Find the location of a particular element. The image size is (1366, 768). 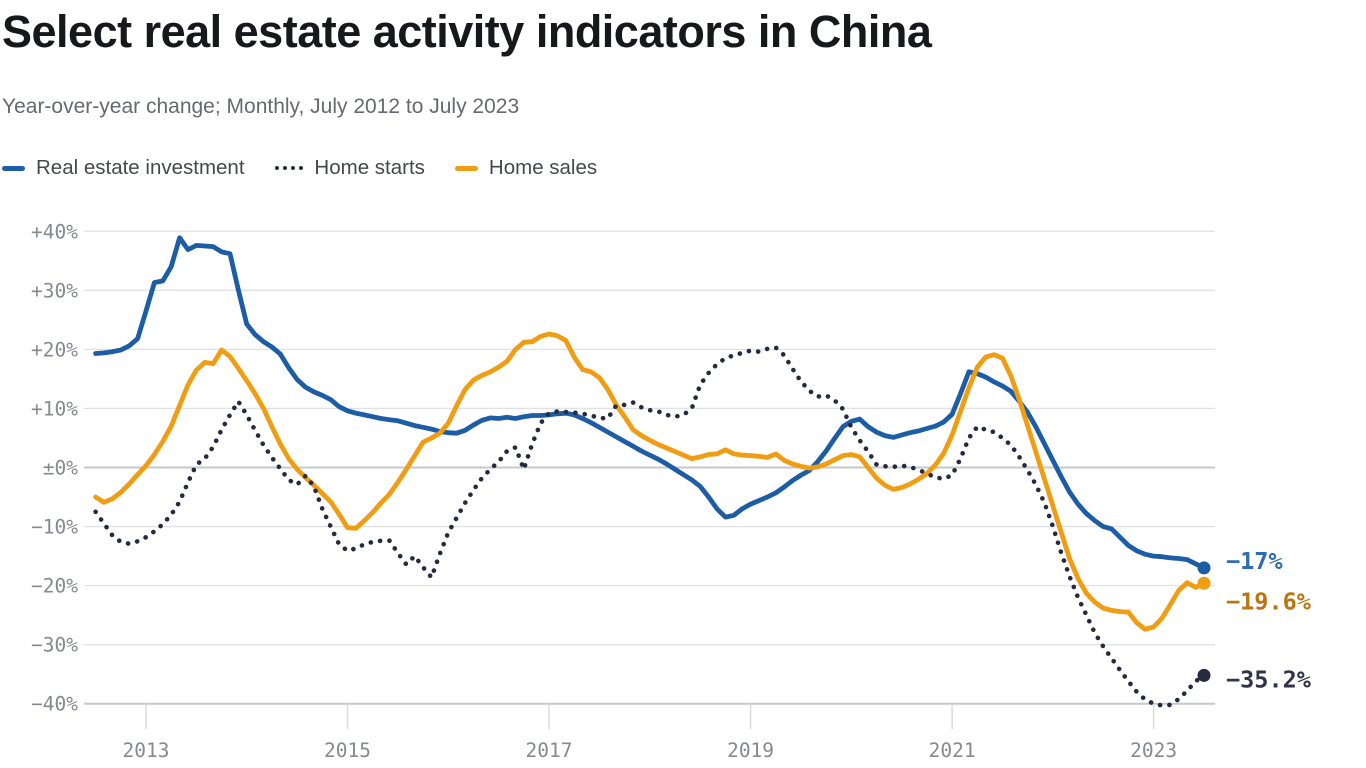

y-axis-label: −40% is located at coordinates (54, 704).